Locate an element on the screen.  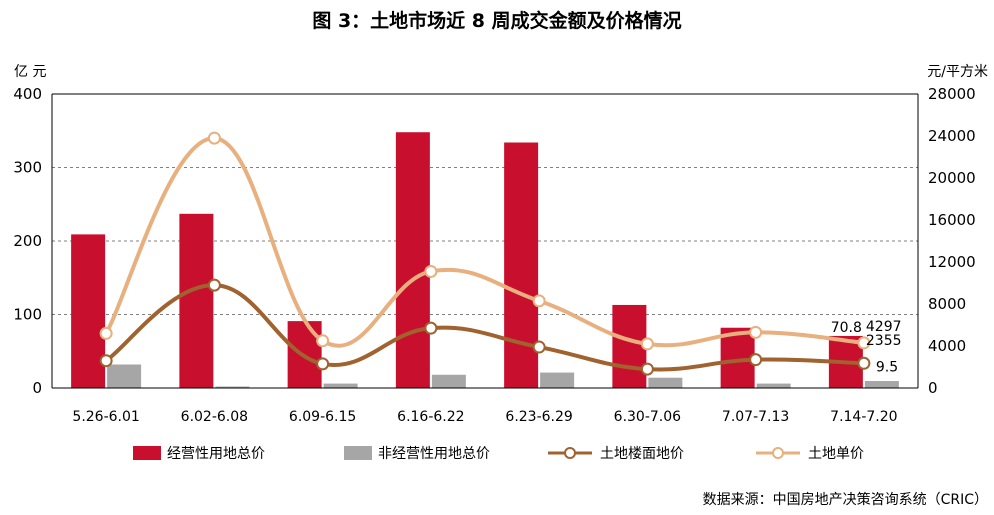
left-tick-label: 100 is located at coordinates (27, 315).